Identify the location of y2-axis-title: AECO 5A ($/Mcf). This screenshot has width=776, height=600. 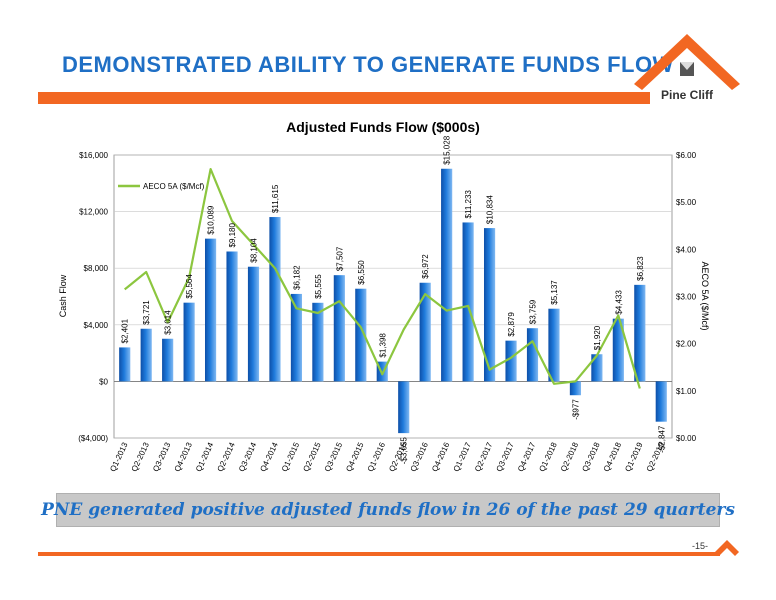
(705, 295).